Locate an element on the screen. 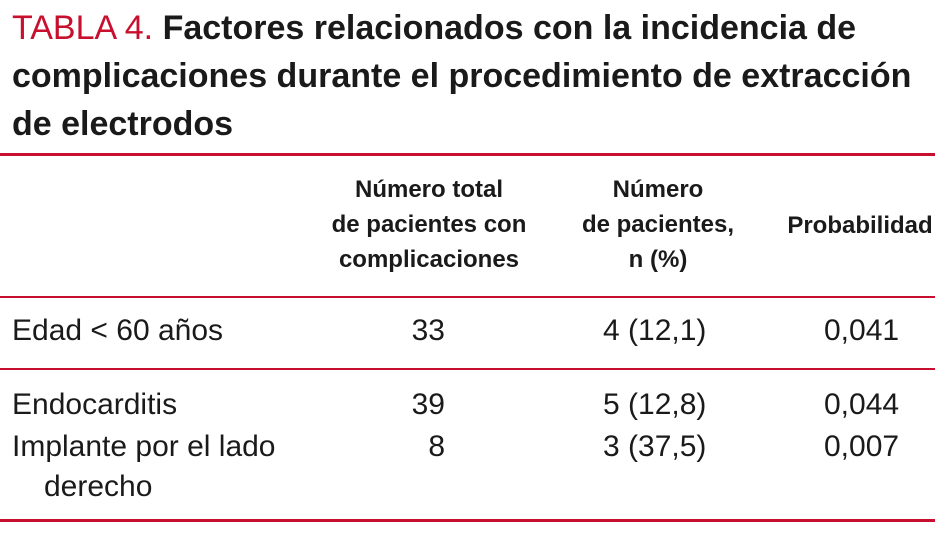 This screenshot has height=534, width=948. header-probability: Probabilidad is located at coordinates (860, 225).